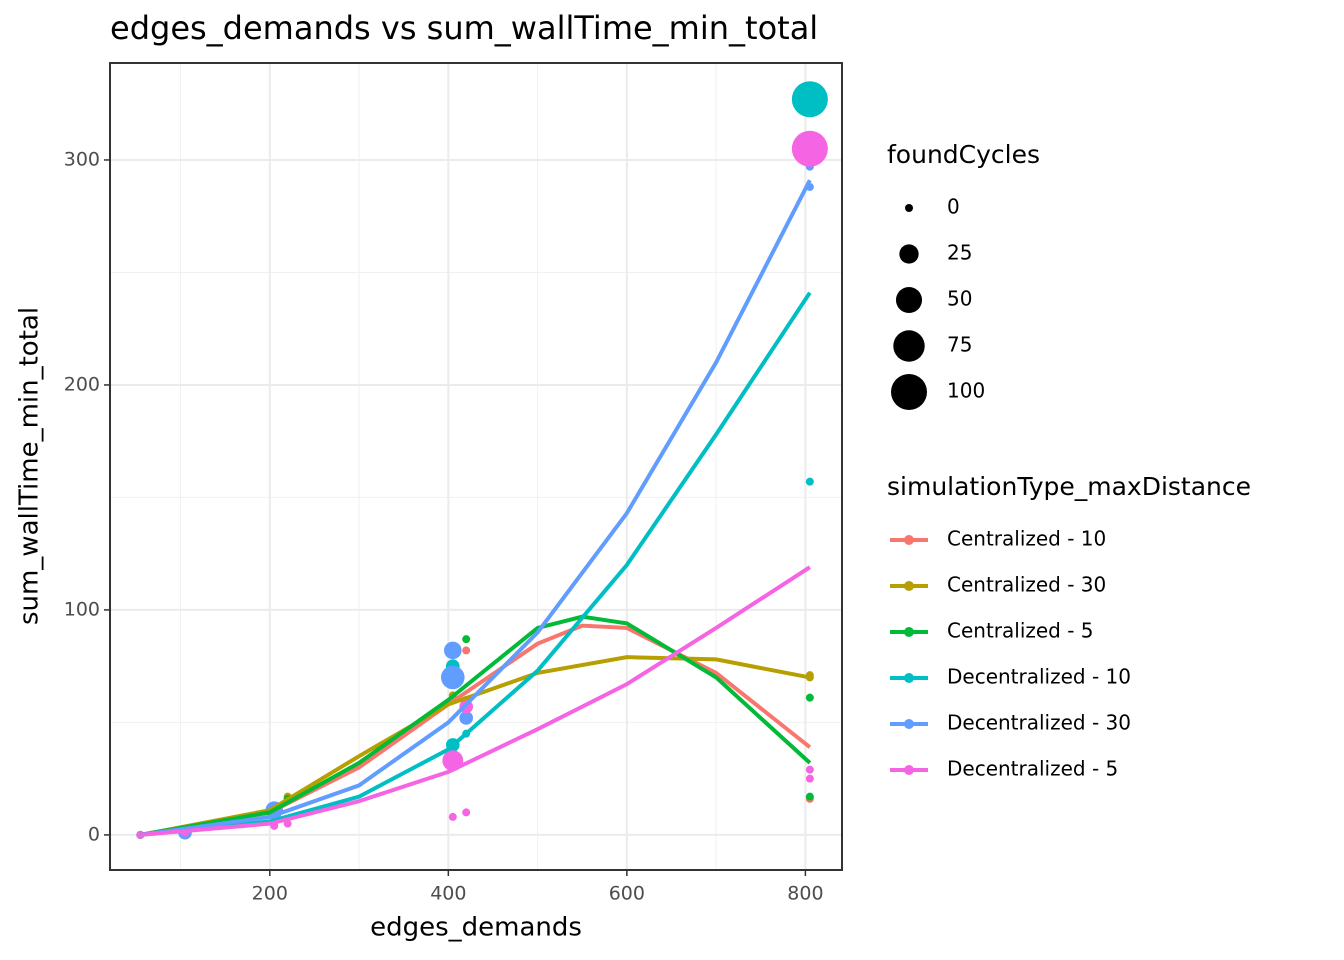 The height and width of the screenshot is (960, 1344). What do you see at coordinates (959, 299) in the screenshot?
I see `size-legend-label: 50` at bounding box center [959, 299].